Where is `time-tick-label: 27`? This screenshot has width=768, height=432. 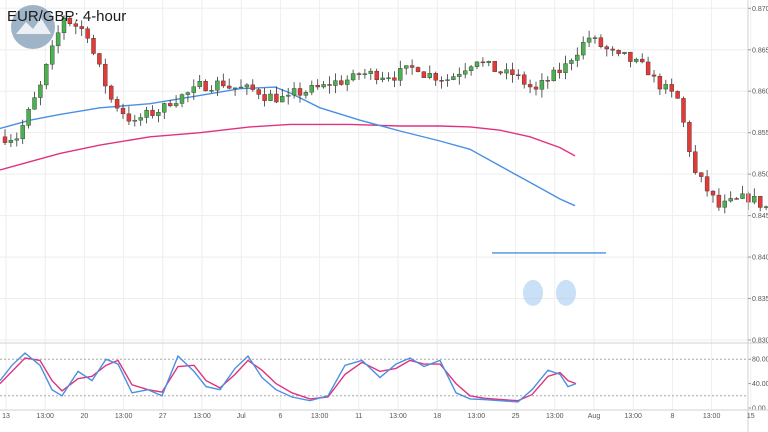 time-tick-label: 27 is located at coordinates (163, 416).